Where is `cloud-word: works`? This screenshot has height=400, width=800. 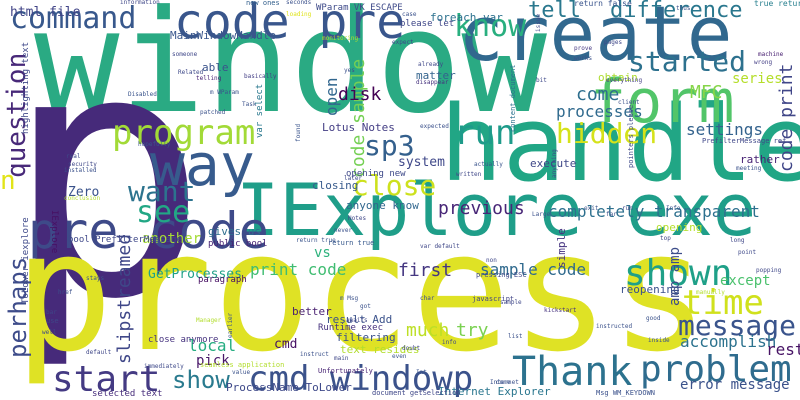
cloud-word: works is located at coordinates (583, 59).